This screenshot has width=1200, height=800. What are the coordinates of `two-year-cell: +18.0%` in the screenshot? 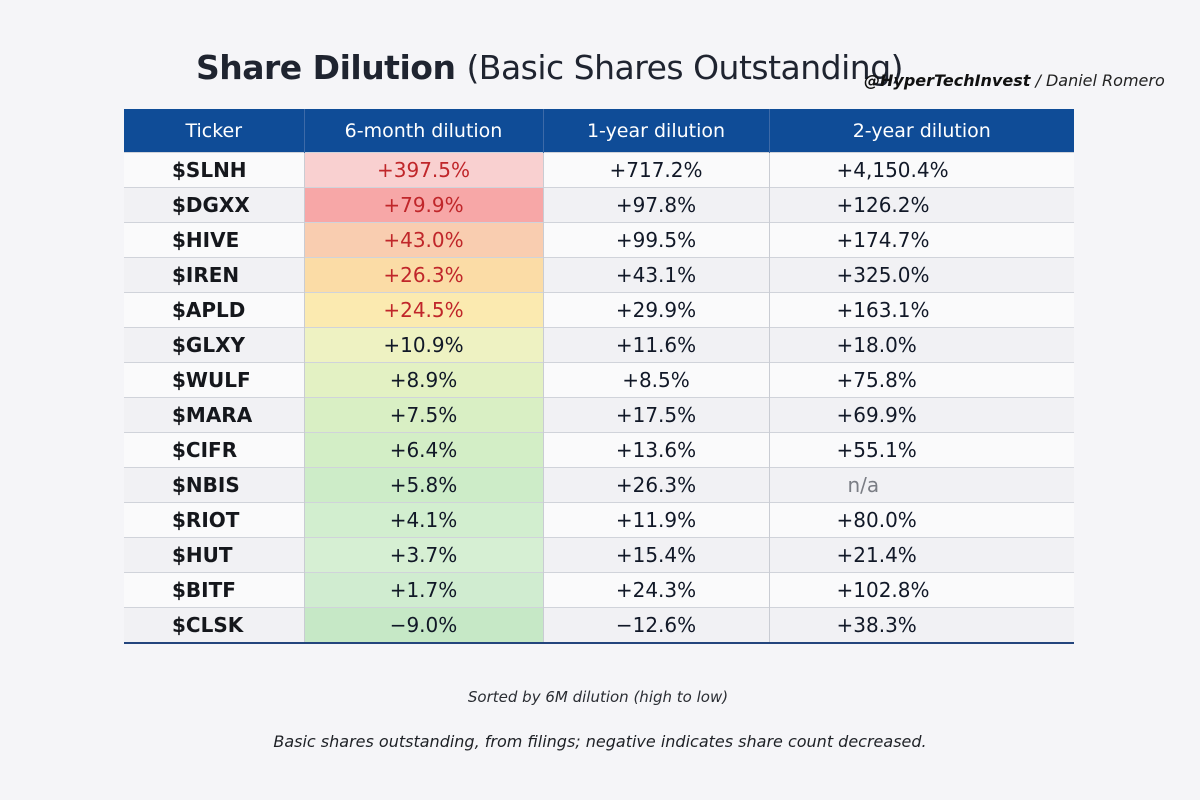 It's located at (921, 345).